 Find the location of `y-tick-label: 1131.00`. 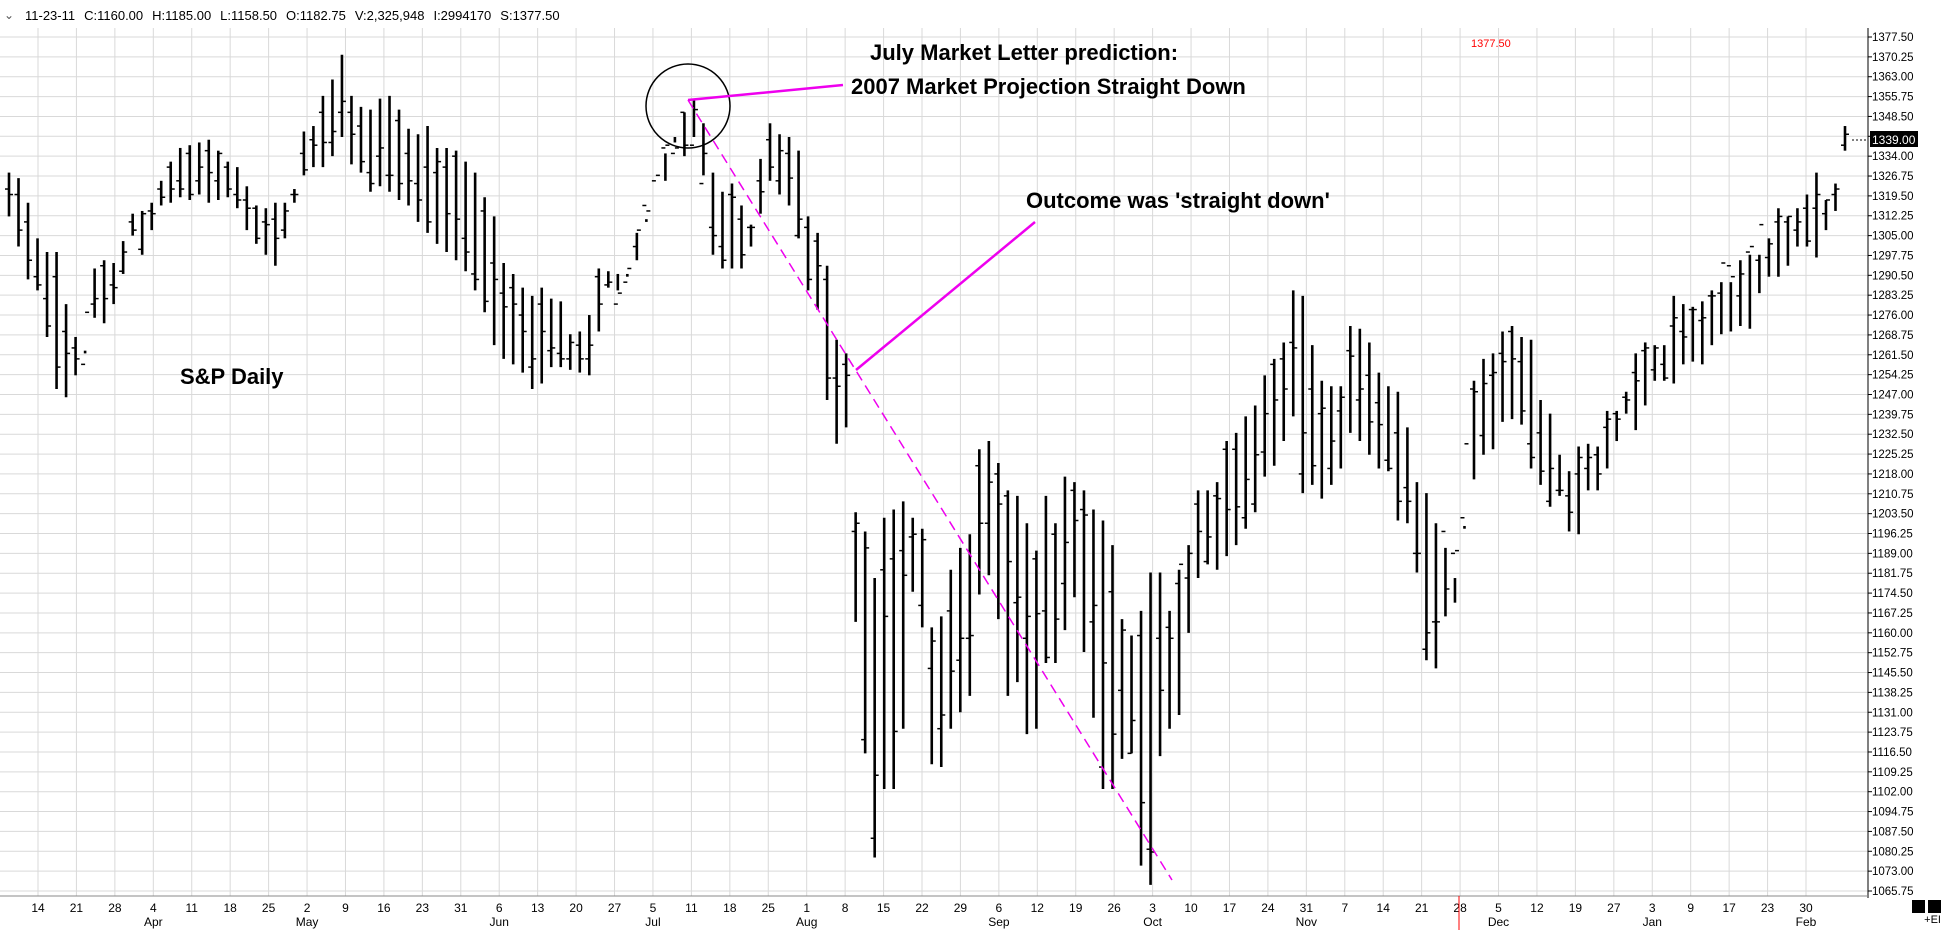

y-tick-label: 1131.00 is located at coordinates (1892, 713).